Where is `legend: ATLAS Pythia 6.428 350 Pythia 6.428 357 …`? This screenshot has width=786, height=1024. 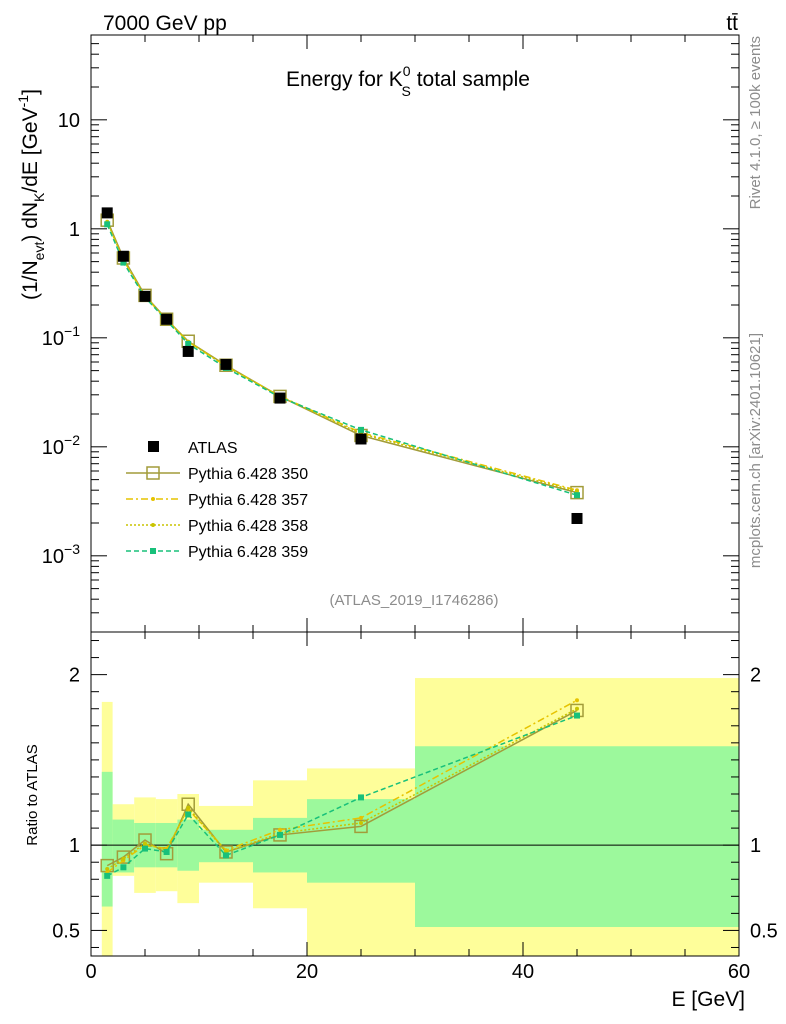
legend: ATLAS Pythia 6.428 350 Pythia 6.428 357 … is located at coordinates (217, 500).